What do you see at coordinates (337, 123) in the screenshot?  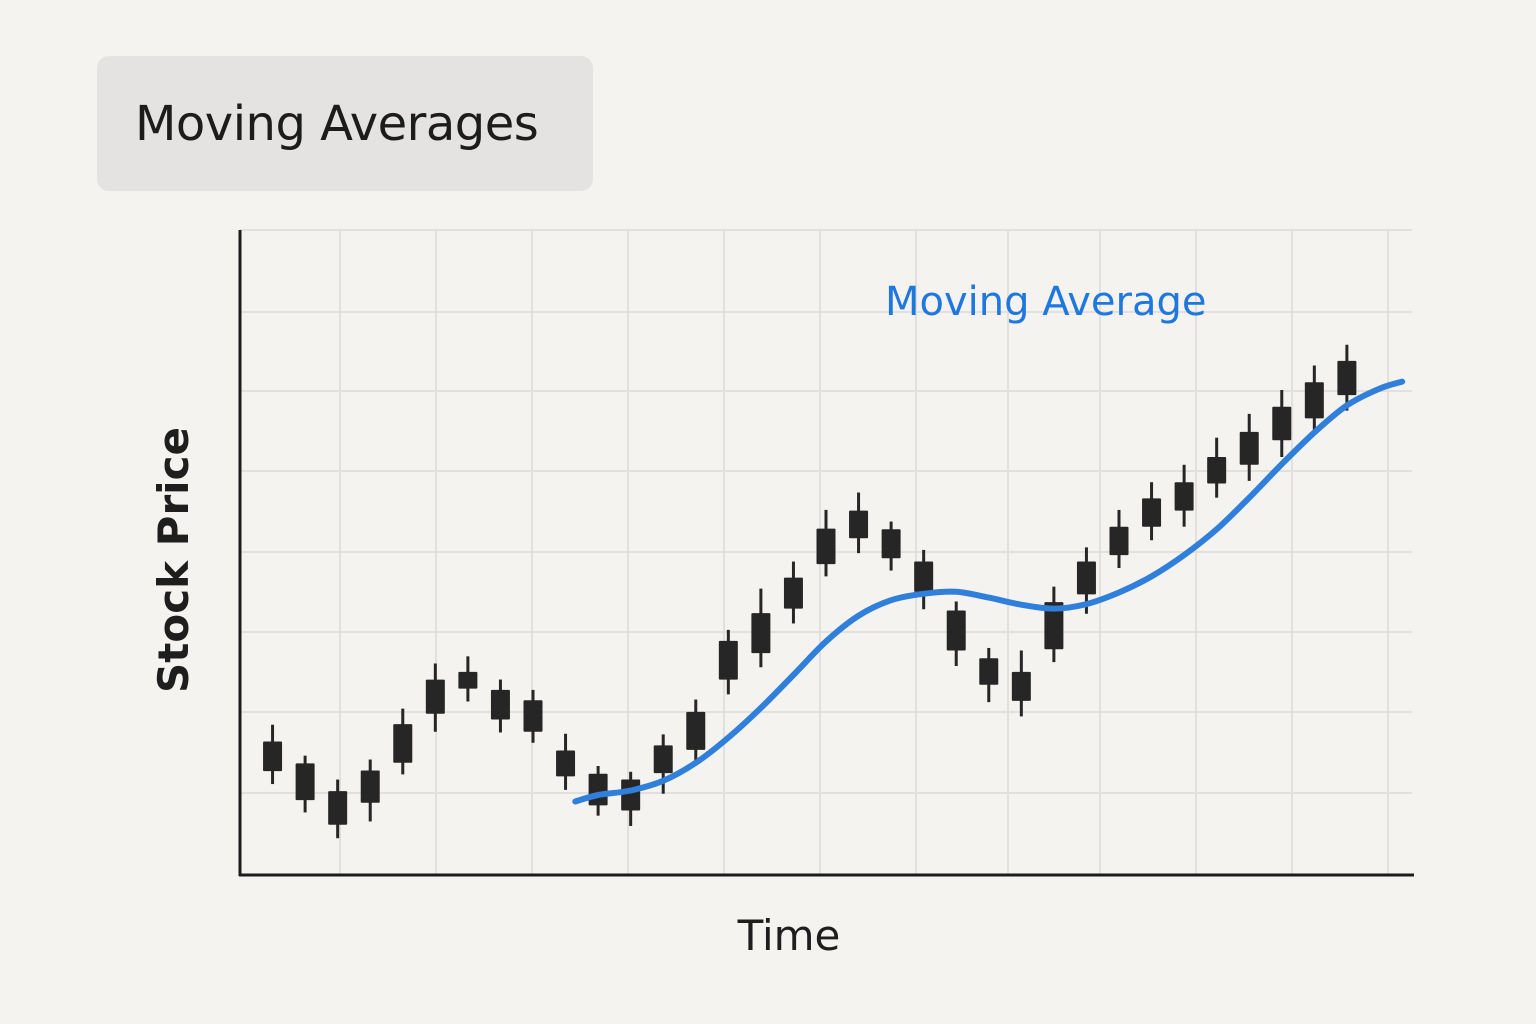 I see `chart-title: Moving Averages` at bounding box center [337, 123].